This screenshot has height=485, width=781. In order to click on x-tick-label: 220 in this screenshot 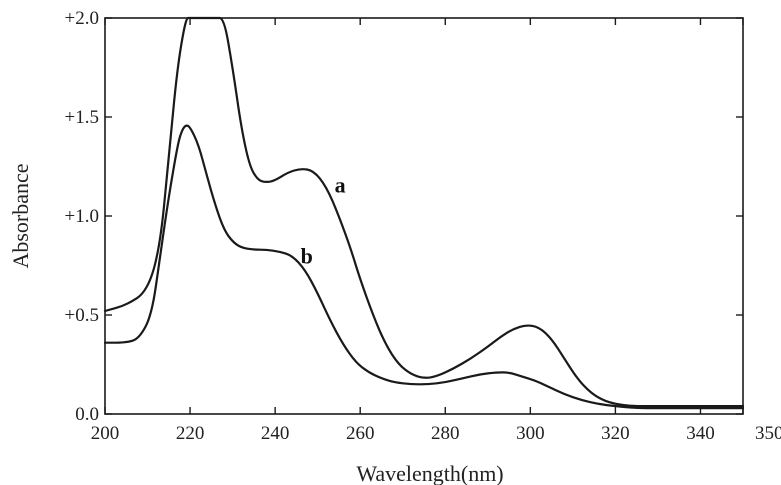, I will do `click(190, 433)`.